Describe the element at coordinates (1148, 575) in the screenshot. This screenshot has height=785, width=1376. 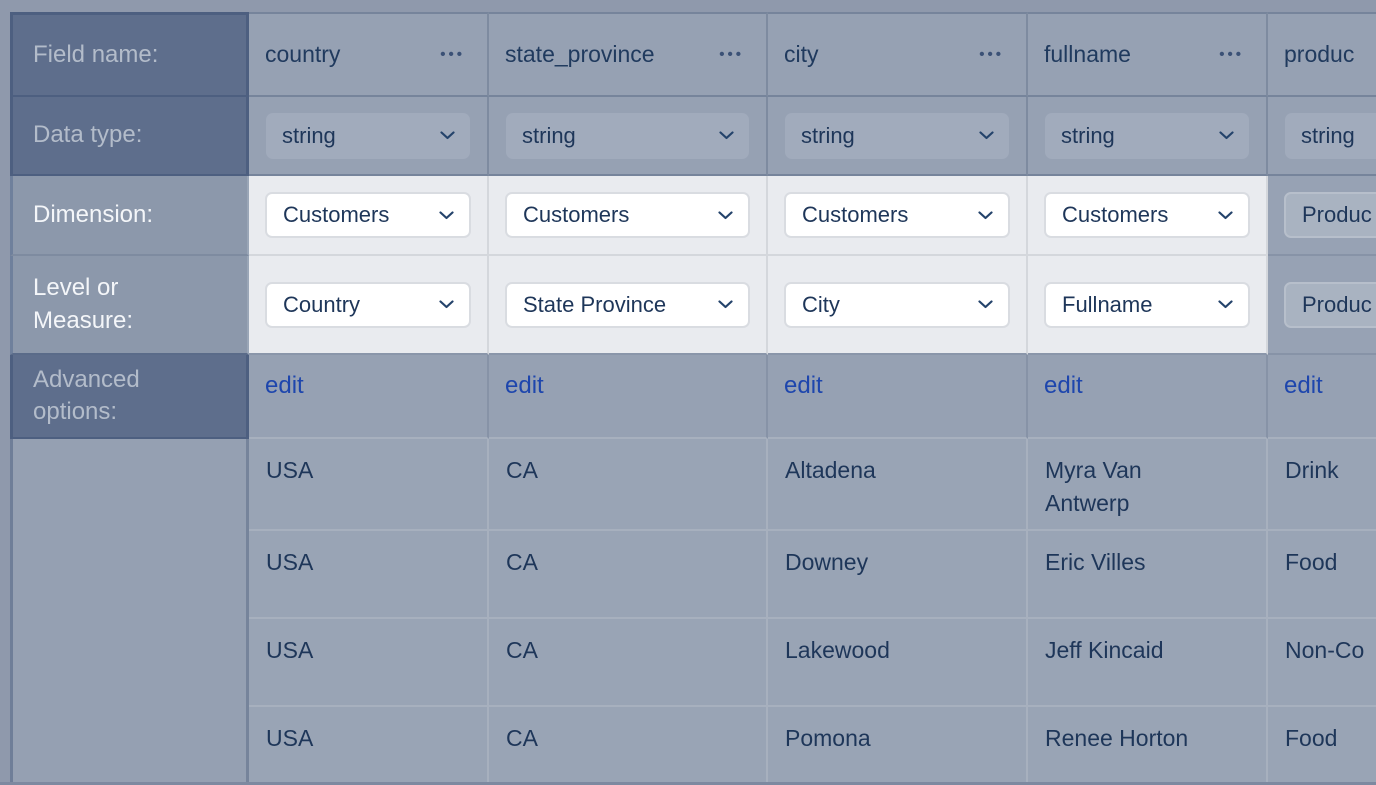
I see `table-cell: Eric Villes` at that location.